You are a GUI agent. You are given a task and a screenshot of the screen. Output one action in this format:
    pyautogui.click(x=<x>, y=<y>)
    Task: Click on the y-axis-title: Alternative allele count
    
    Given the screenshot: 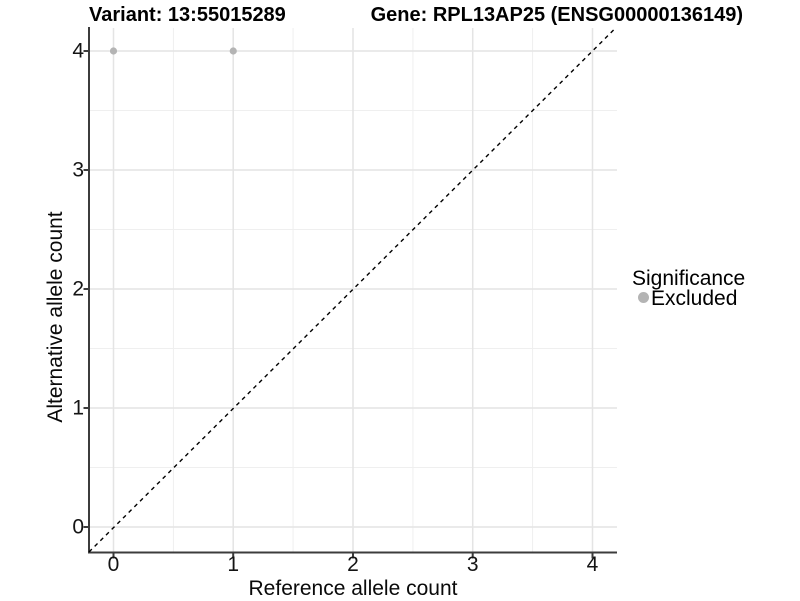 What is the action you would take?
    pyautogui.click(x=55, y=317)
    